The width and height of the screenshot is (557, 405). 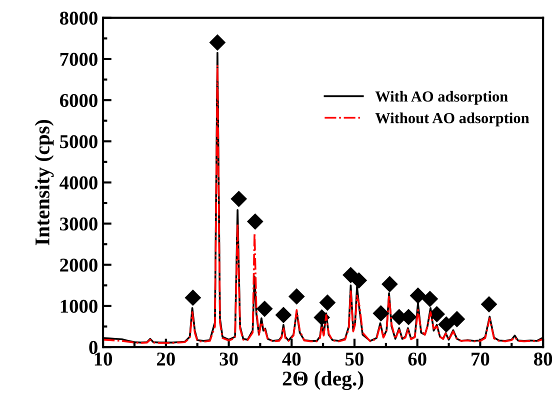 What do you see at coordinates (79, 141) in the screenshot?
I see `y-tick-label: 5000` at bounding box center [79, 141].